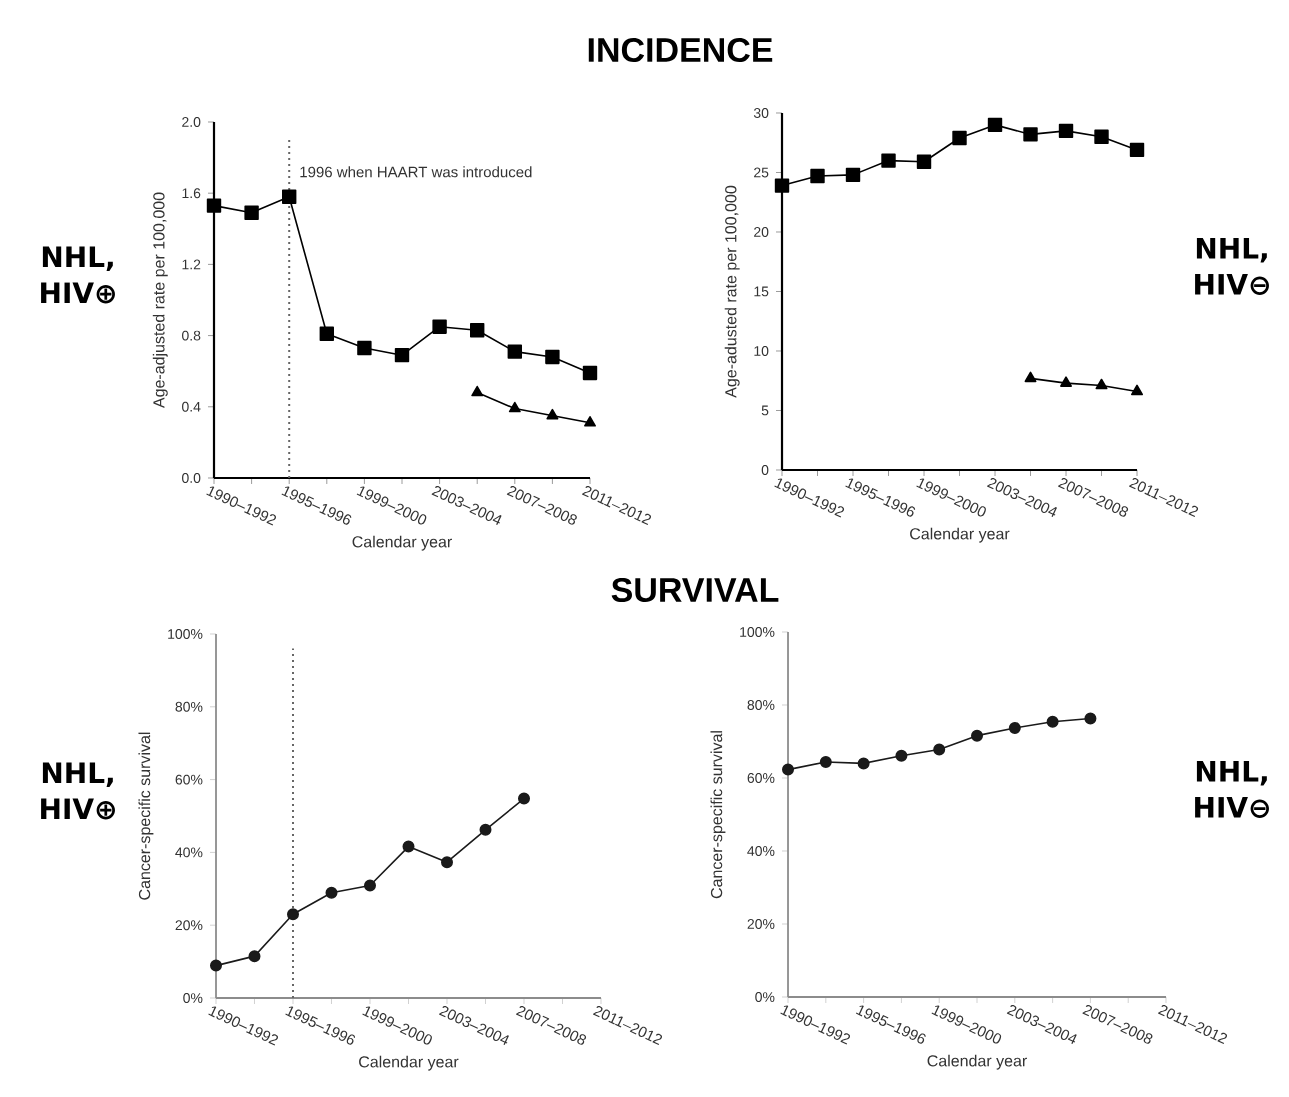 The width and height of the screenshot is (1289, 1097). What do you see at coordinates (160, 300) in the screenshot?
I see `y-axis-title: Age-adjusted rate per 100,000` at bounding box center [160, 300].